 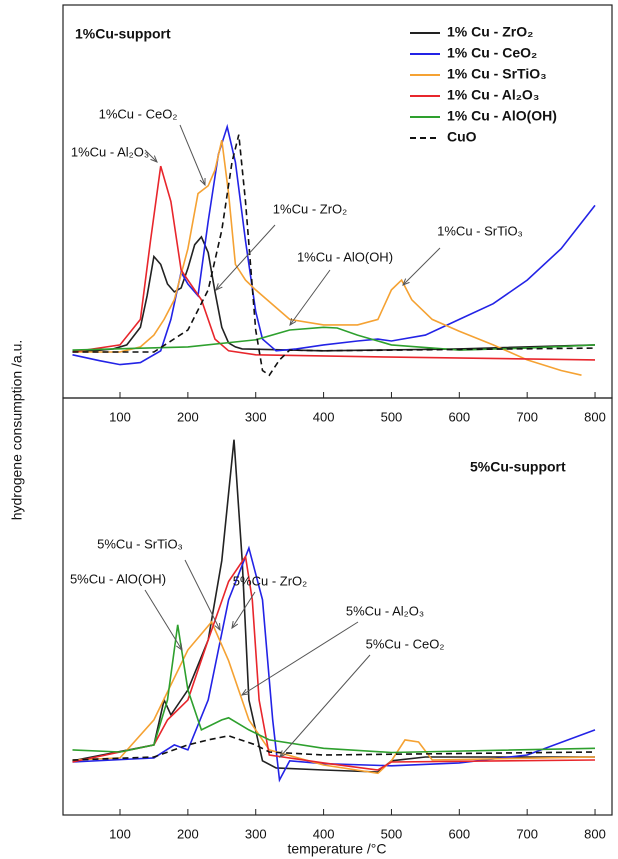 What do you see at coordinates (123, 34) in the screenshot?
I see `panel-title: 1%Cu-support` at bounding box center [123, 34].